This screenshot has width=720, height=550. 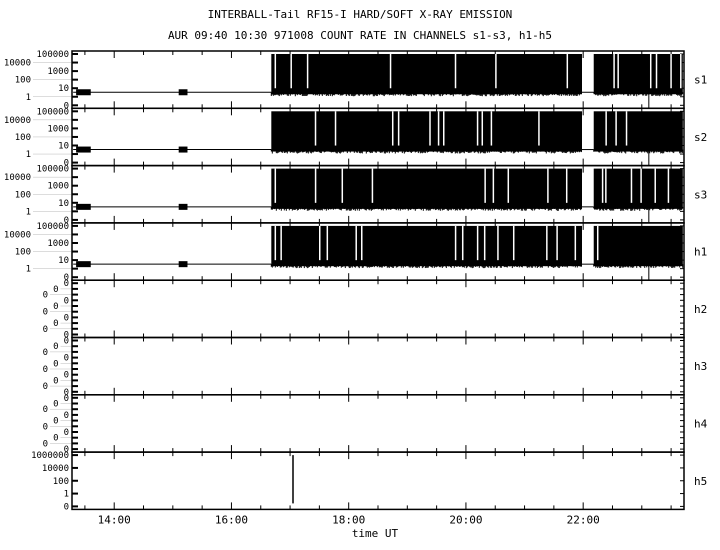 I want to click on panel-label: s3, so click(x=700, y=194).